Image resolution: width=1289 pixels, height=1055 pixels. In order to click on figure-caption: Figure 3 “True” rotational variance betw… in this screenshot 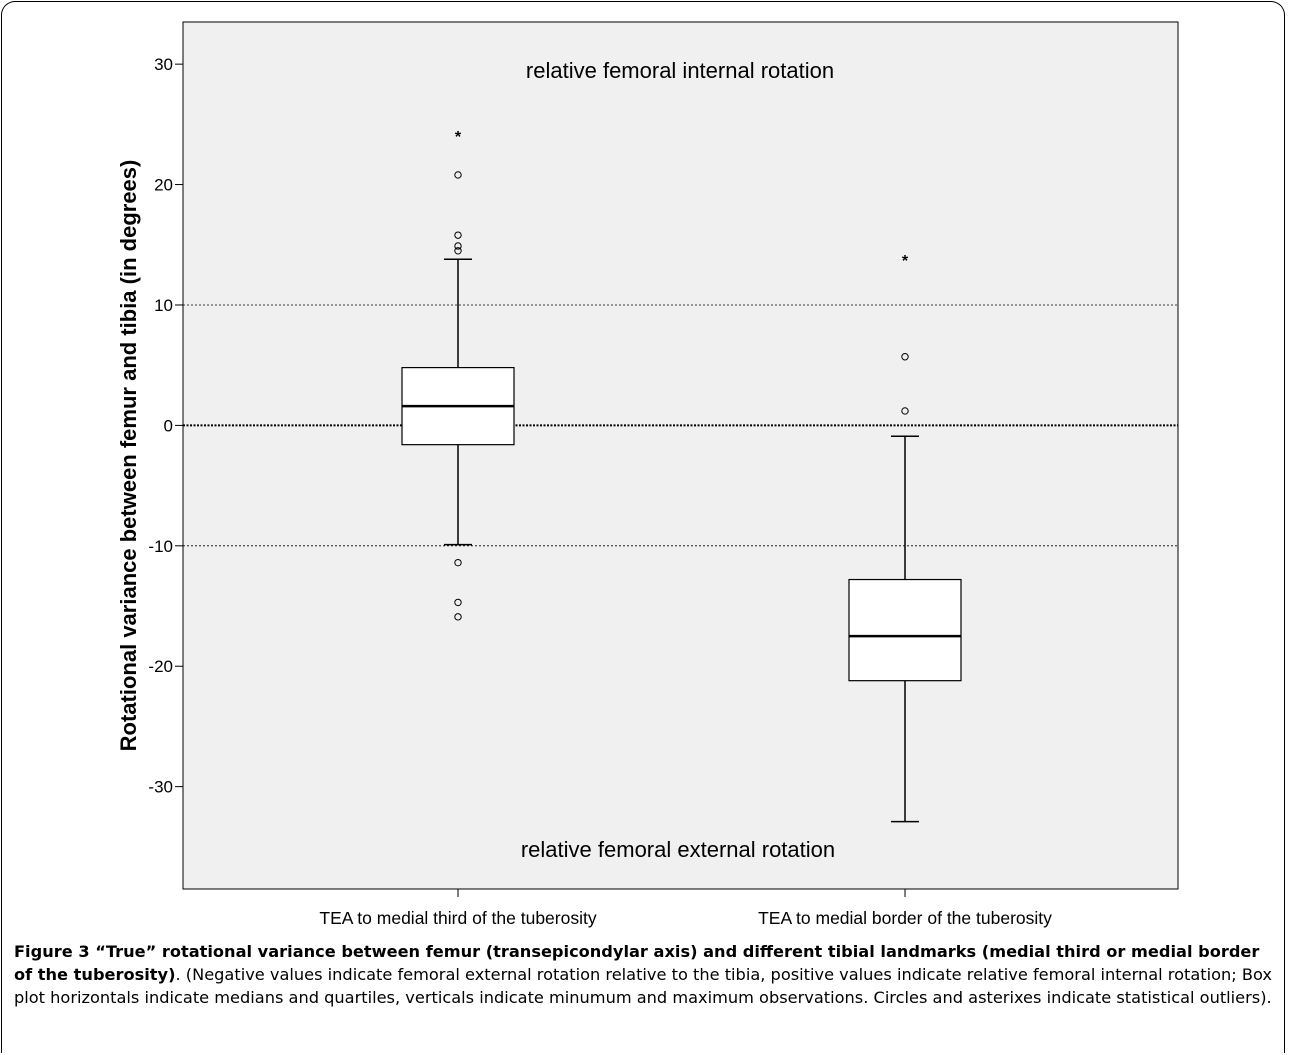, I will do `click(646, 974)`.